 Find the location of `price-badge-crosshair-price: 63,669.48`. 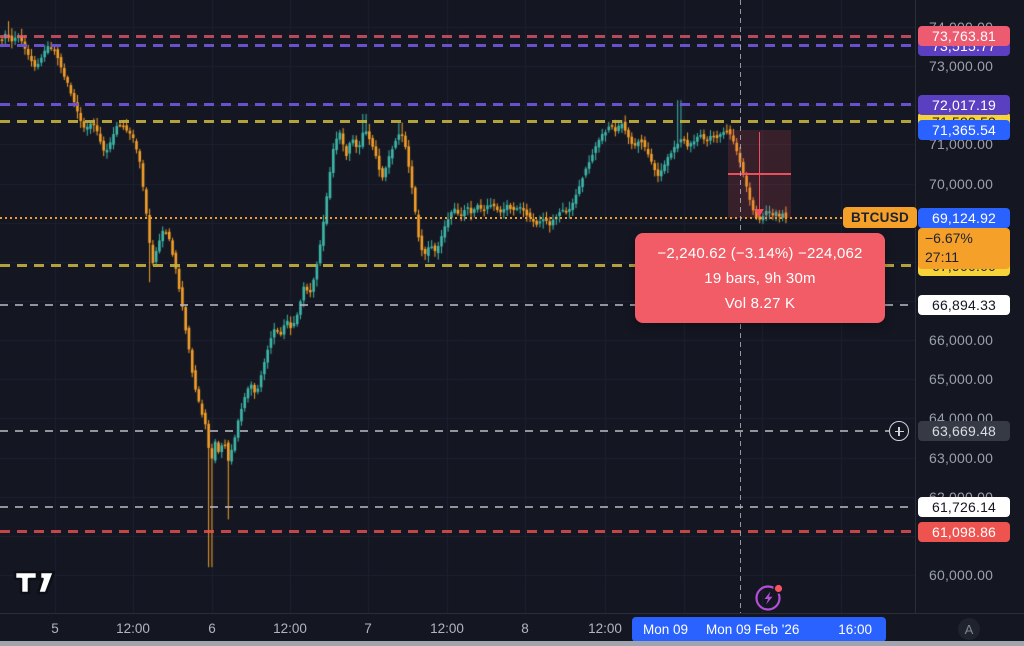

price-badge-crosshair-price: 63,669.48 is located at coordinates (964, 431).